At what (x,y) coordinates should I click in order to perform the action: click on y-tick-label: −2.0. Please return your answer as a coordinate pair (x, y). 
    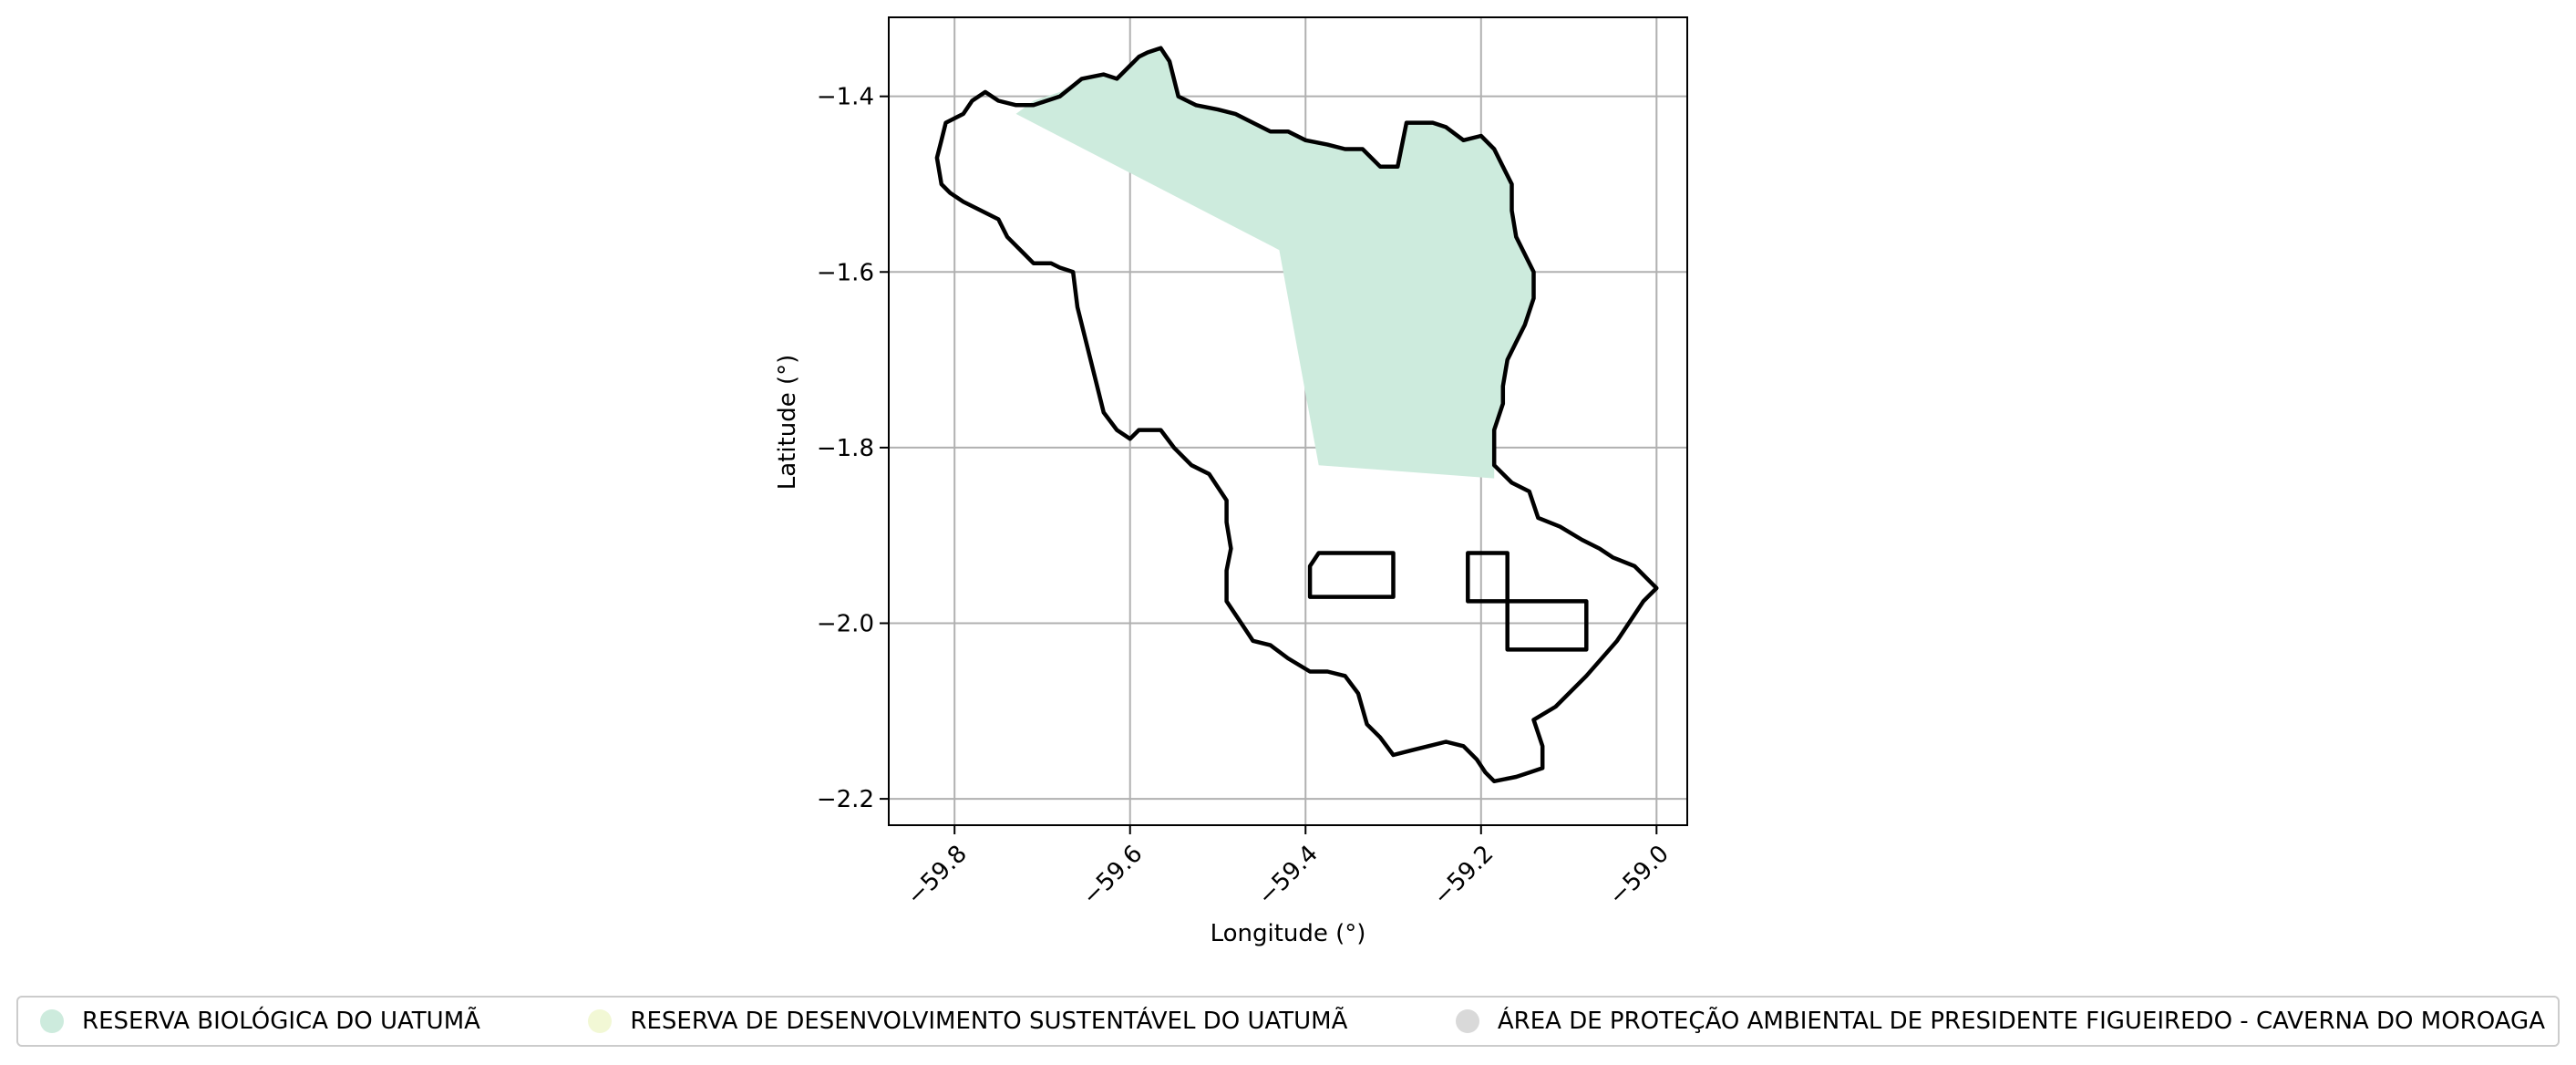
    Looking at the image, I should click on (845, 624).